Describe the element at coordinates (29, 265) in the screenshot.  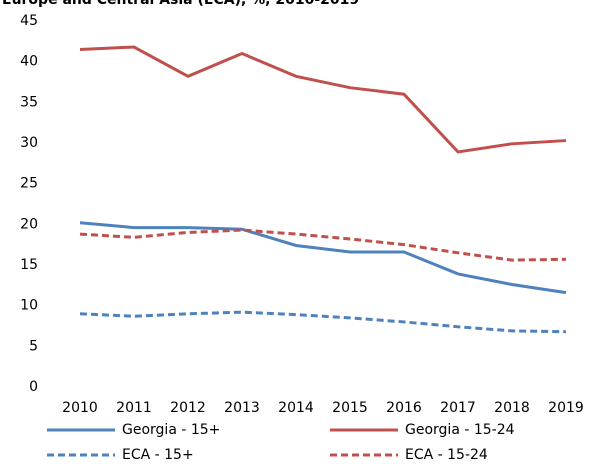
I see `y-tick-label: 15` at that location.